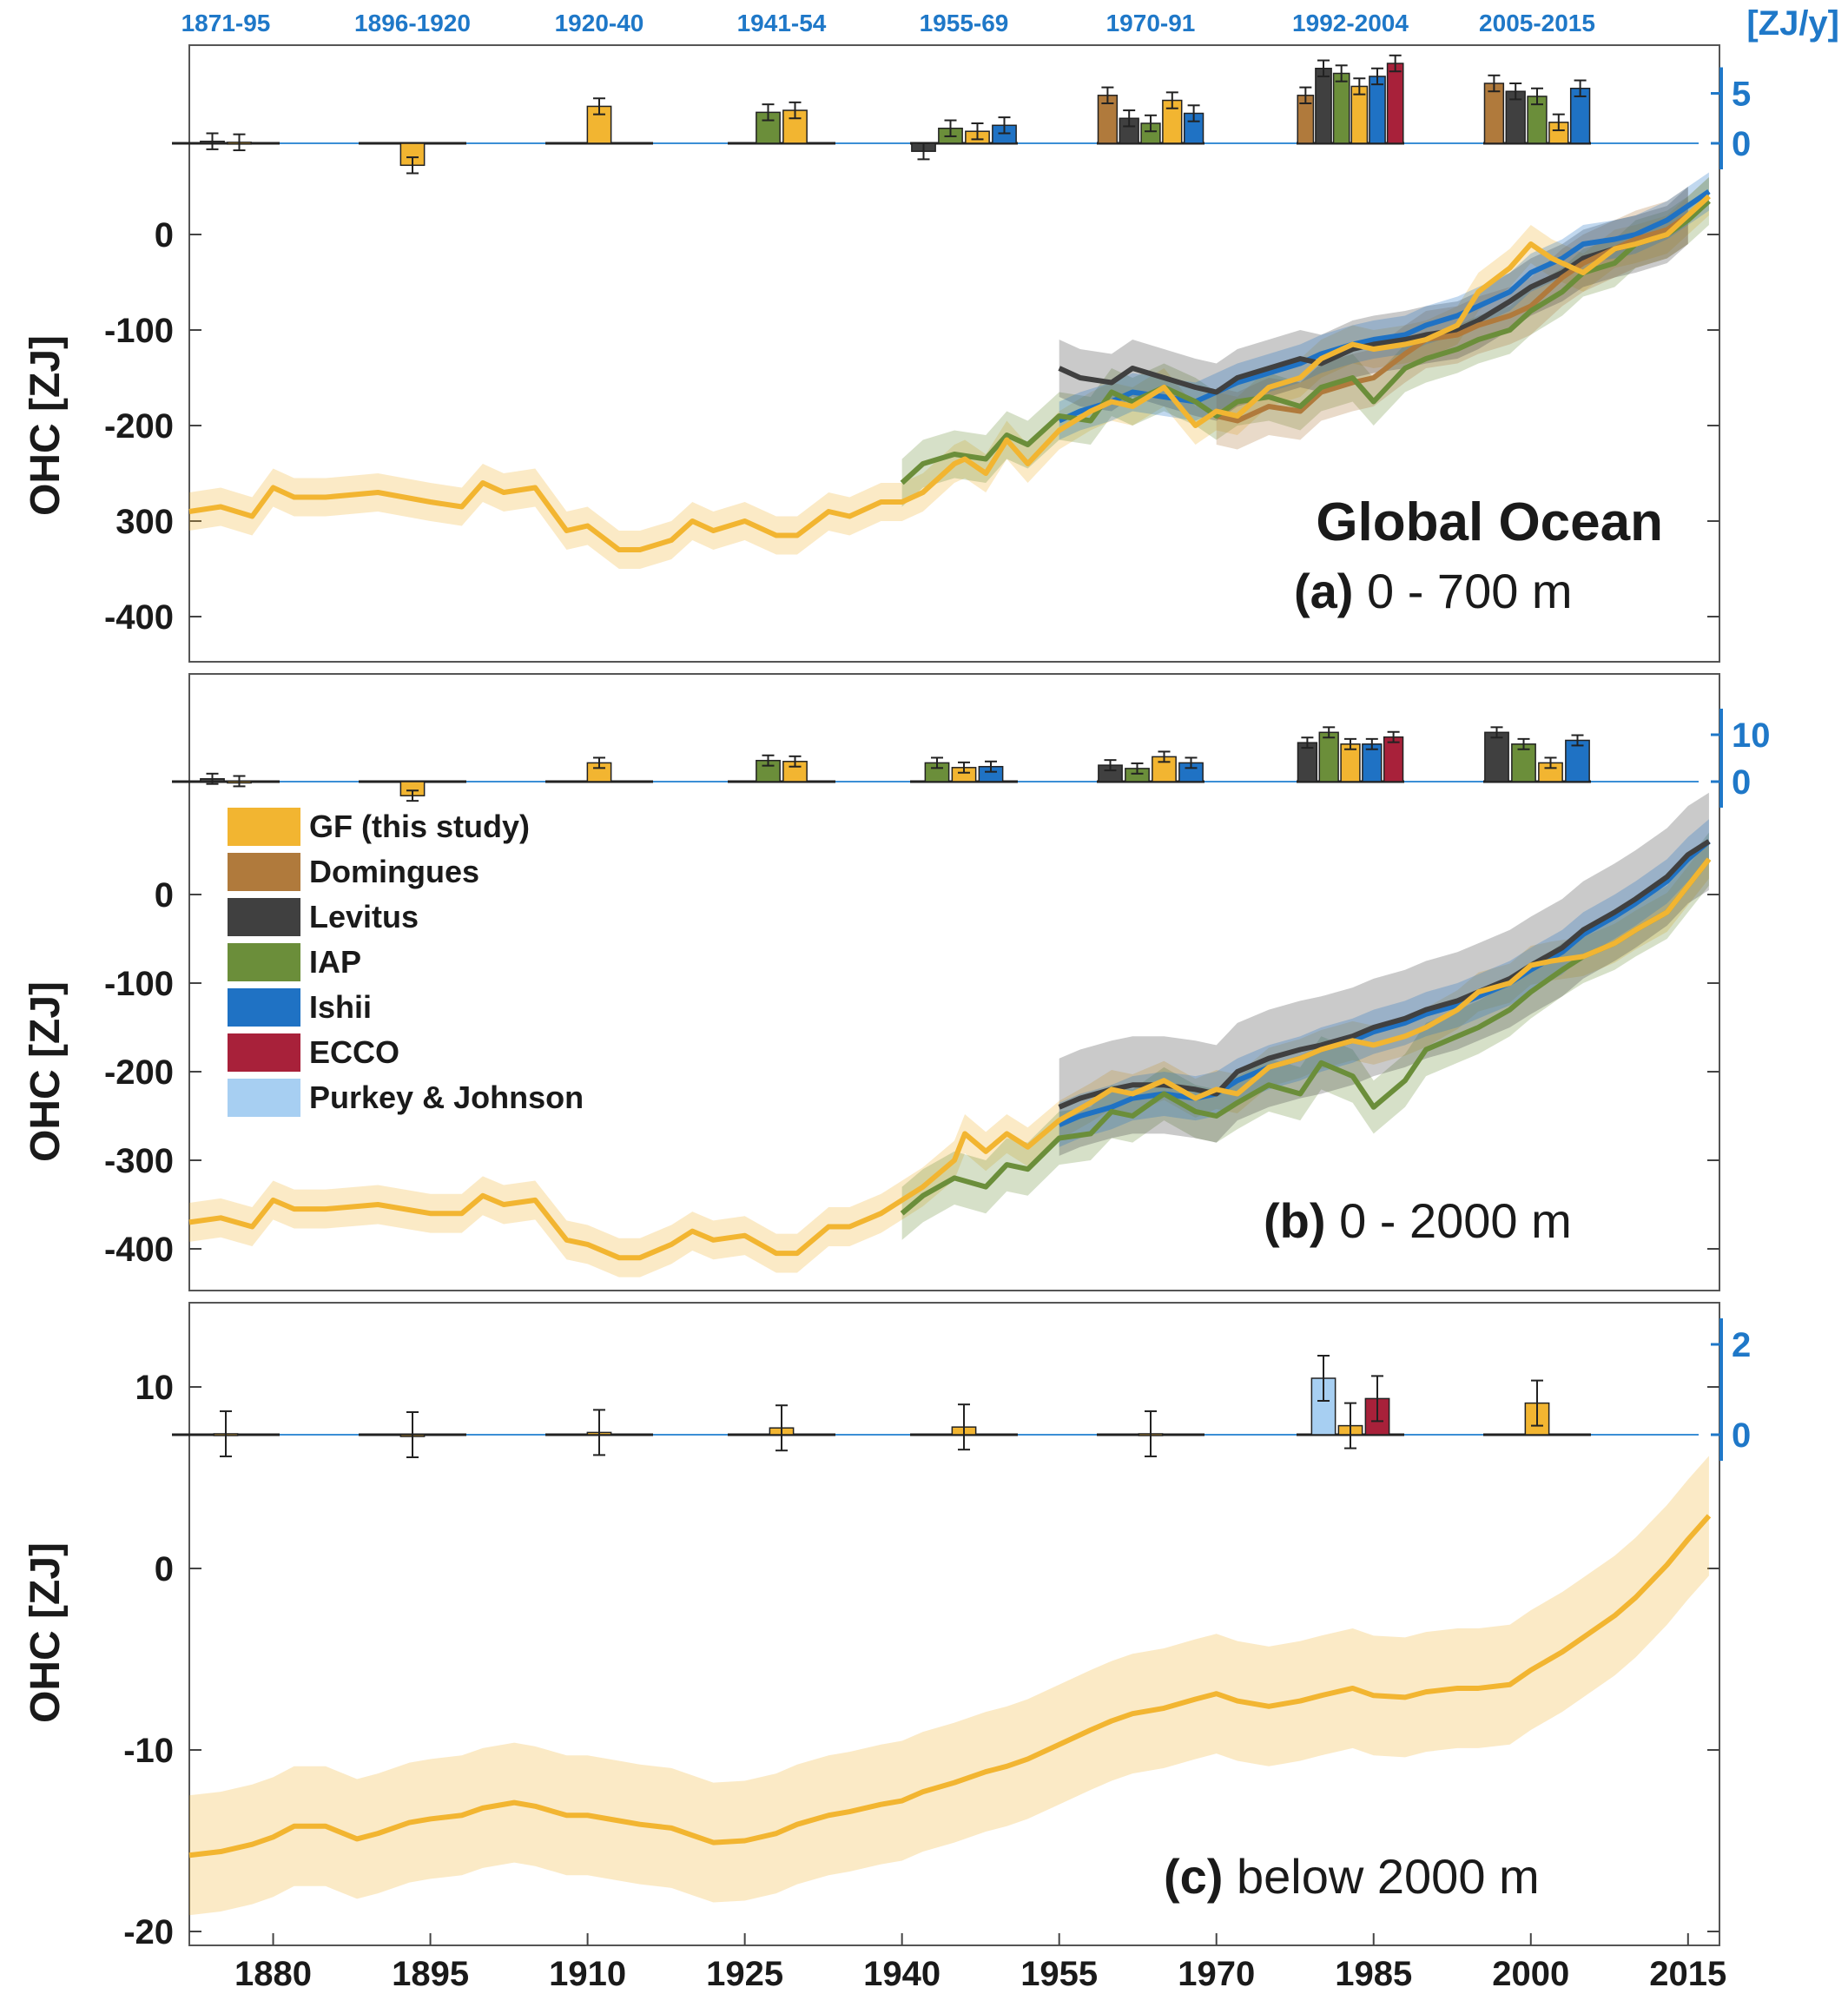 Image resolution: width=1848 pixels, height=1994 pixels. What do you see at coordinates (354, 1052) in the screenshot?
I see `legend-entry: ECCO` at bounding box center [354, 1052].